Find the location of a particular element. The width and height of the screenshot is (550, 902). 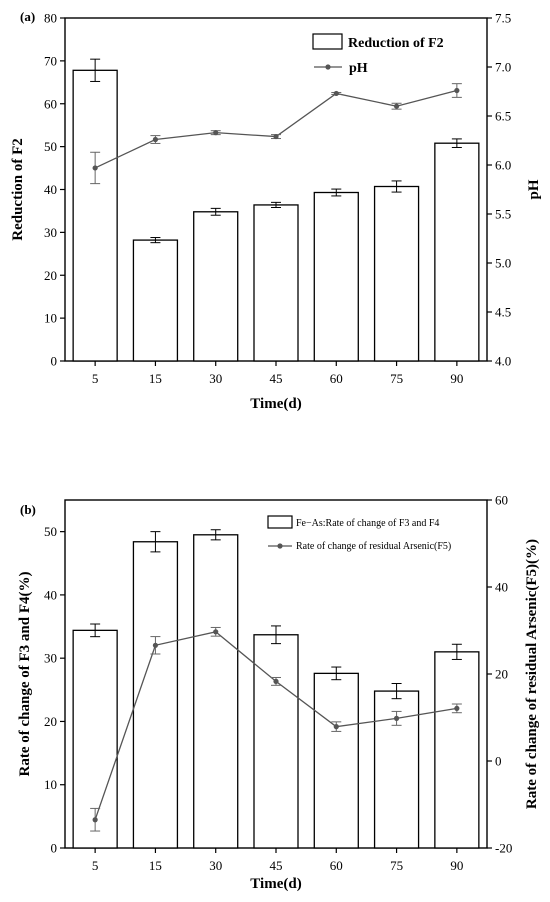

right-tick-label: 4.5 is located at coordinates (503, 312).